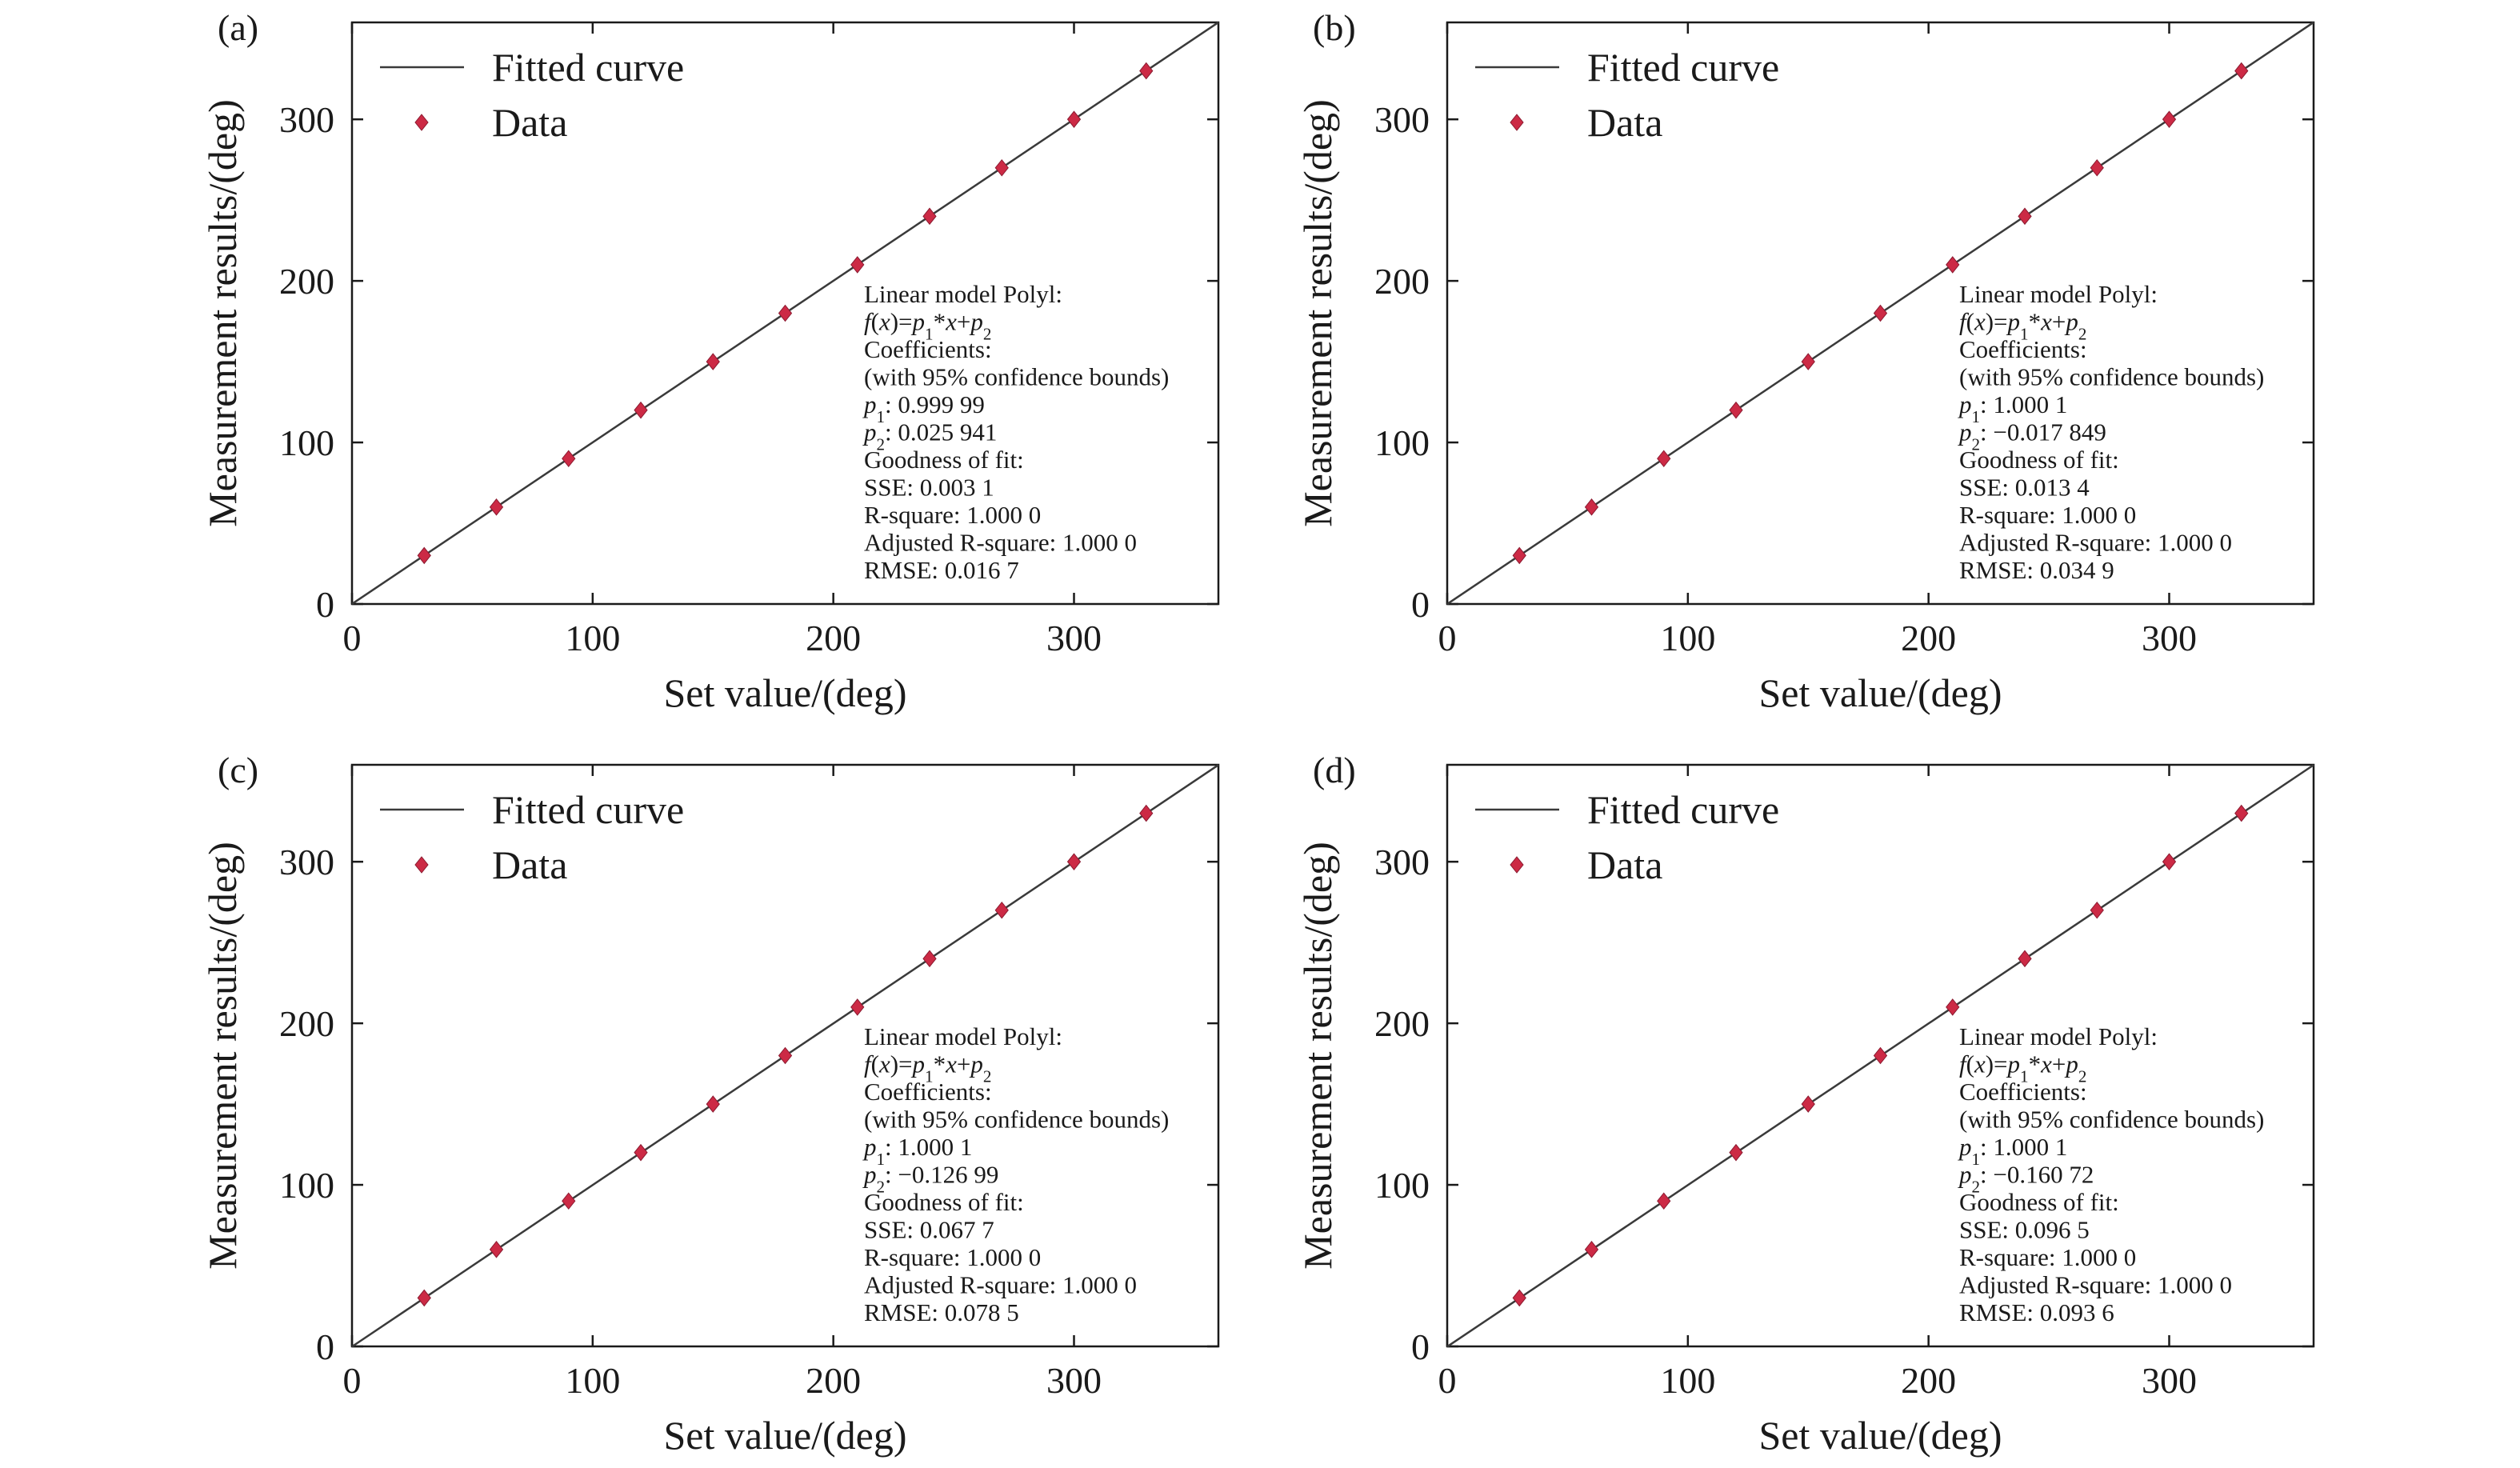 The height and width of the screenshot is (1468, 2520). What do you see at coordinates (2036, 1312) in the screenshot?
I see `fit-stat-rmse: RMSE: 0.093 6` at bounding box center [2036, 1312].